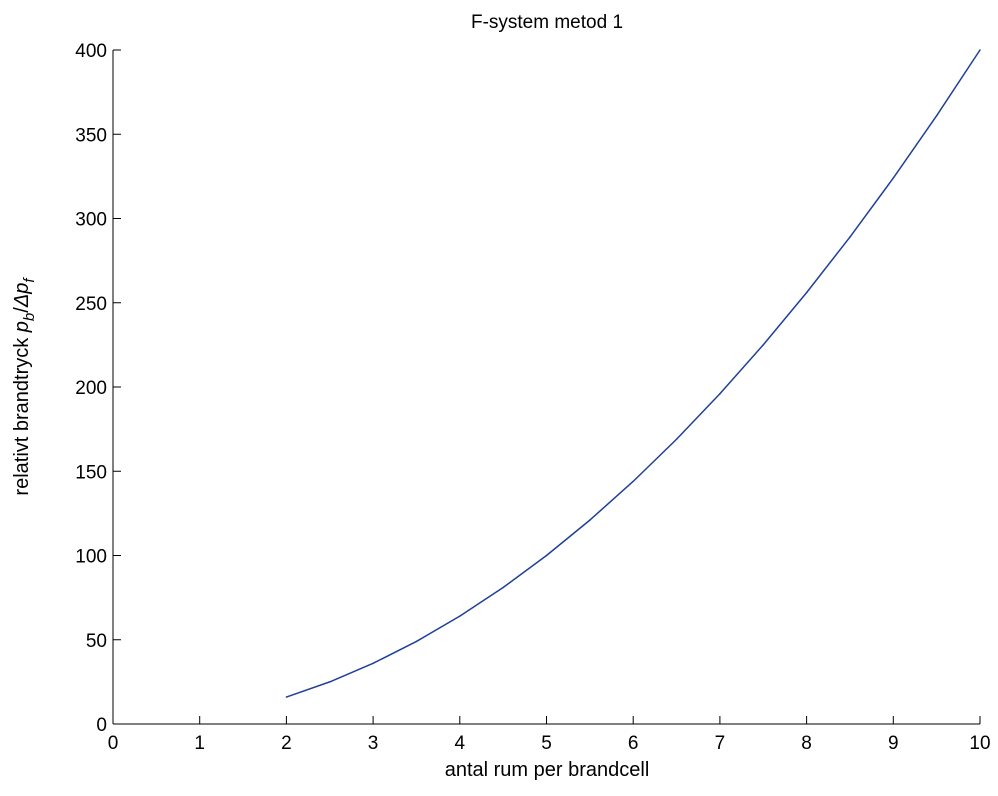 Image resolution: width=998 pixels, height=796 pixels. I want to click on x-tick-label: 4, so click(460, 743).